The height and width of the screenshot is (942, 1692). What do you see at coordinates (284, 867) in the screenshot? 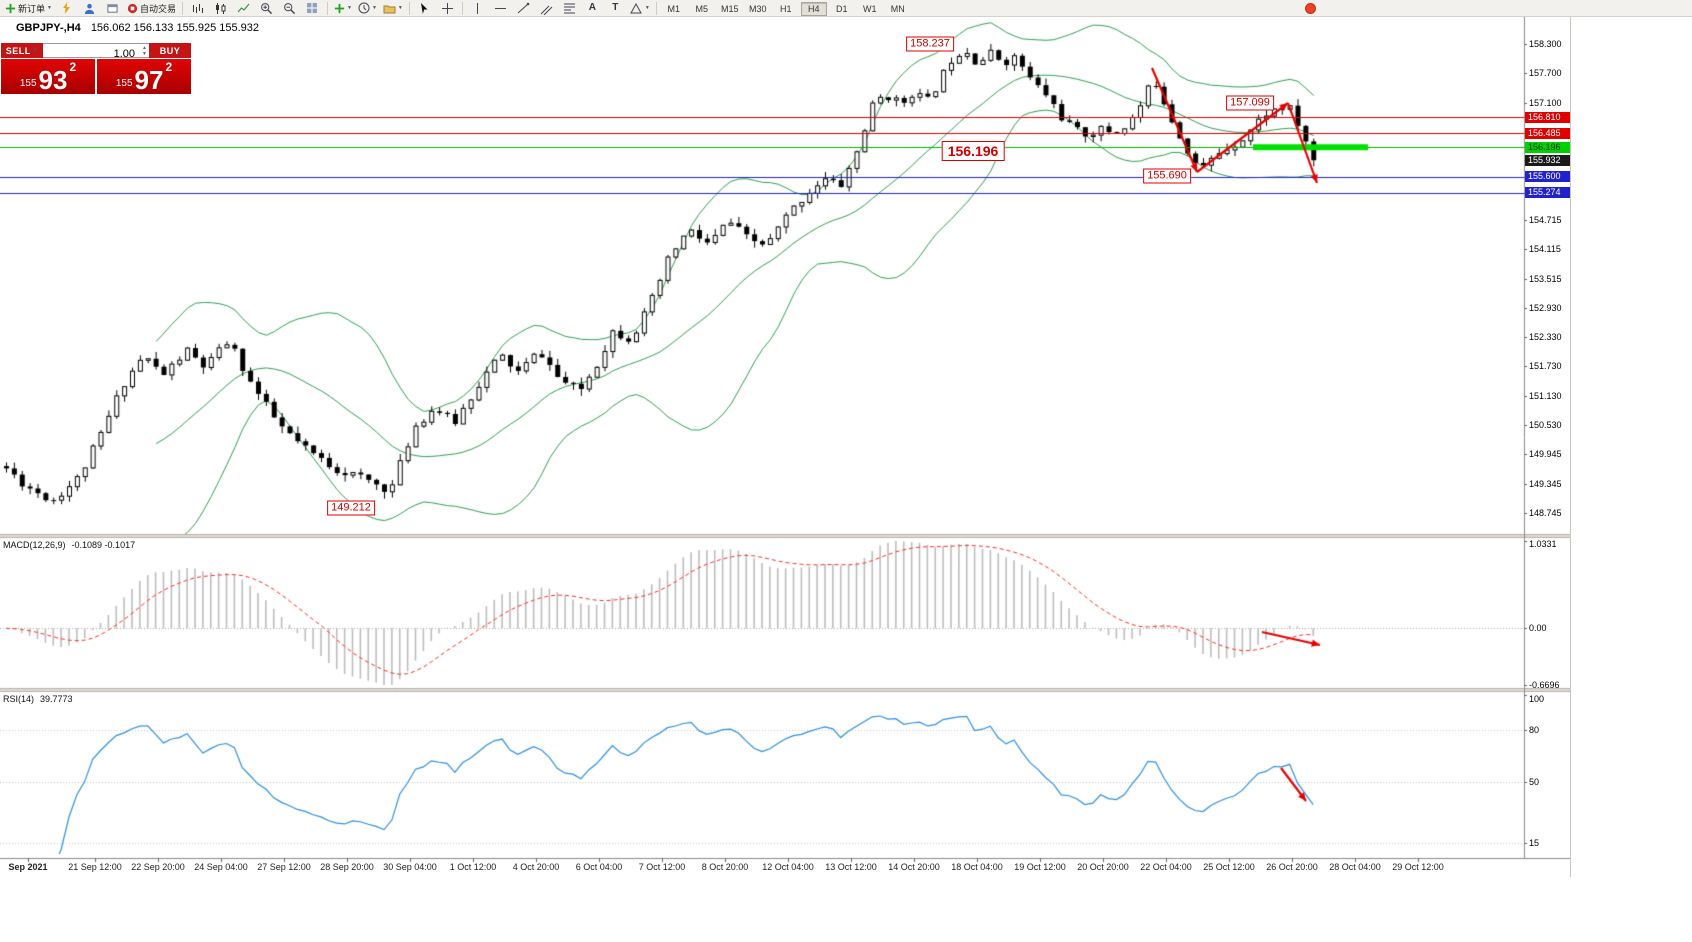
I see `time-axis-label: 27 Sep 12:00` at bounding box center [284, 867].